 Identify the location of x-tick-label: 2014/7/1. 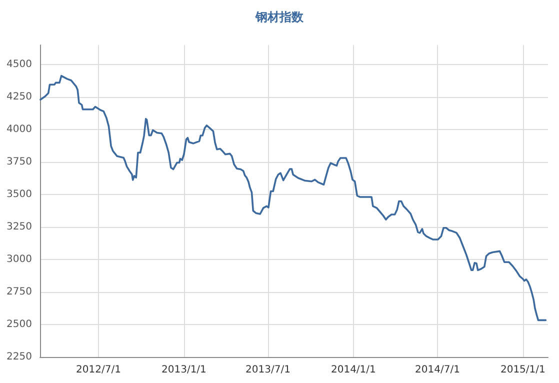
(437, 370).